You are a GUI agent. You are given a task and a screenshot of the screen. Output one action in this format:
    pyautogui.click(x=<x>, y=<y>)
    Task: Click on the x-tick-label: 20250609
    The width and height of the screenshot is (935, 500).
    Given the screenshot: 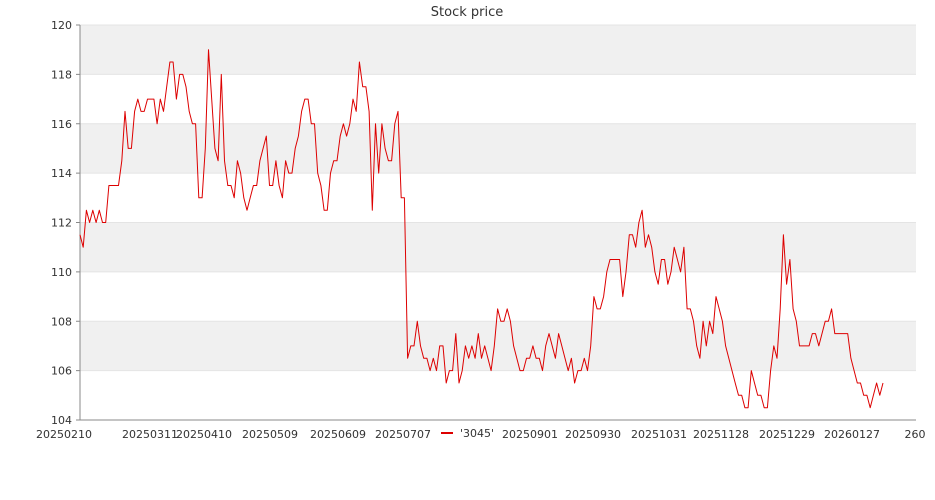 What is the action you would take?
    pyautogui.click(x=338, y=434)
    